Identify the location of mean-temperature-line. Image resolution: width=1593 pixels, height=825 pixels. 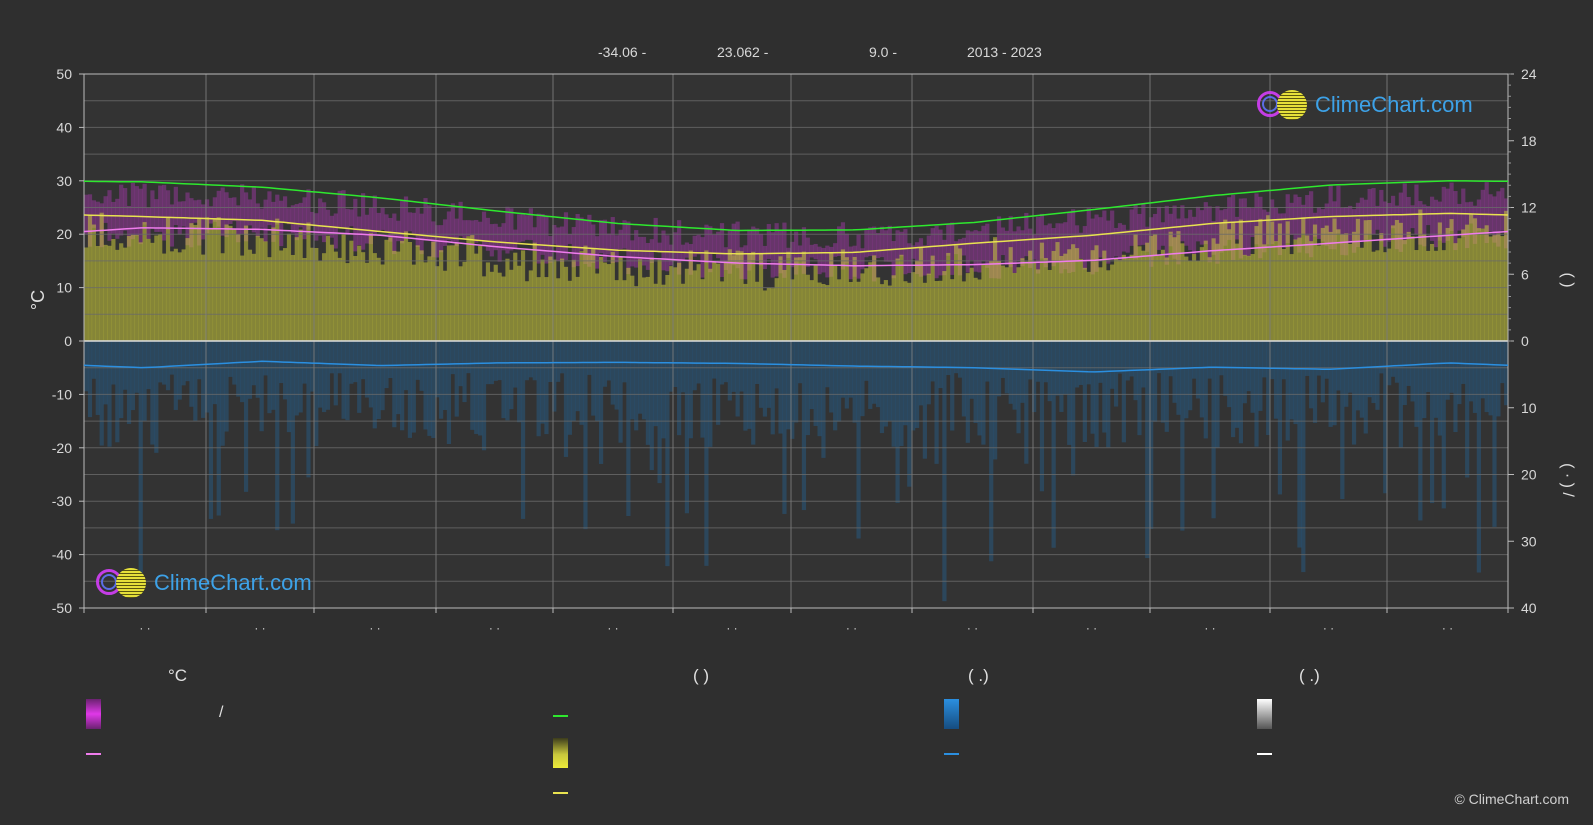
(796, 247).